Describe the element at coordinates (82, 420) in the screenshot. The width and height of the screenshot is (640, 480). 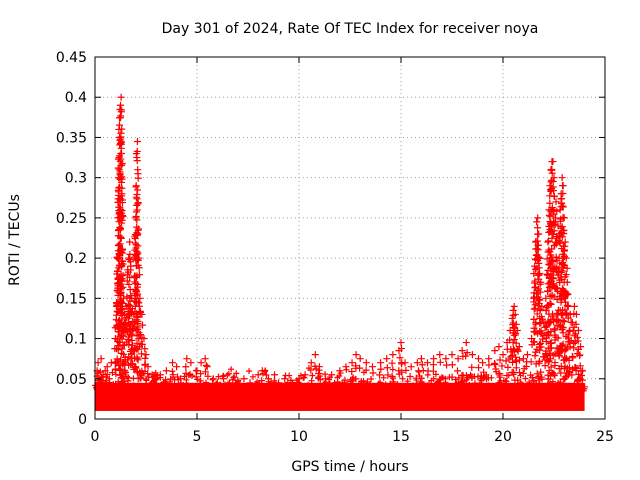
I see `y-tick-label: 0` at that location.